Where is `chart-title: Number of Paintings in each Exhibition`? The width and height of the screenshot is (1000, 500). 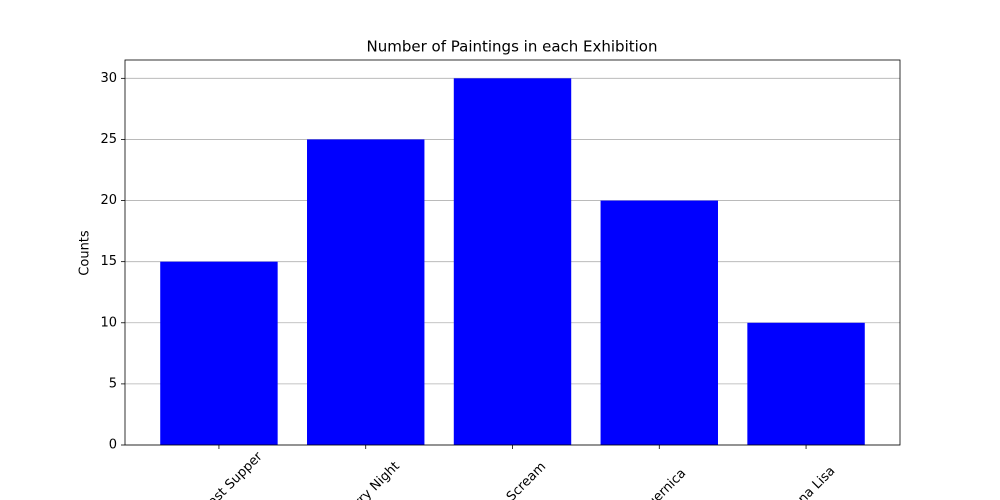 chart-title: Number of Paintings in each Exhibition is located at coordinates (512, 47).